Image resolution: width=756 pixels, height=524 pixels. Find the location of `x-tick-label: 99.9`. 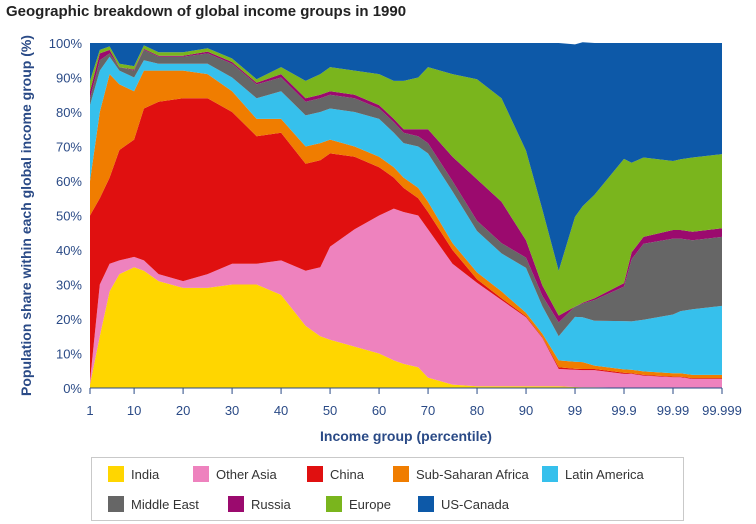

x-tick-label: 99.9 is located at coordinates (623, 410).